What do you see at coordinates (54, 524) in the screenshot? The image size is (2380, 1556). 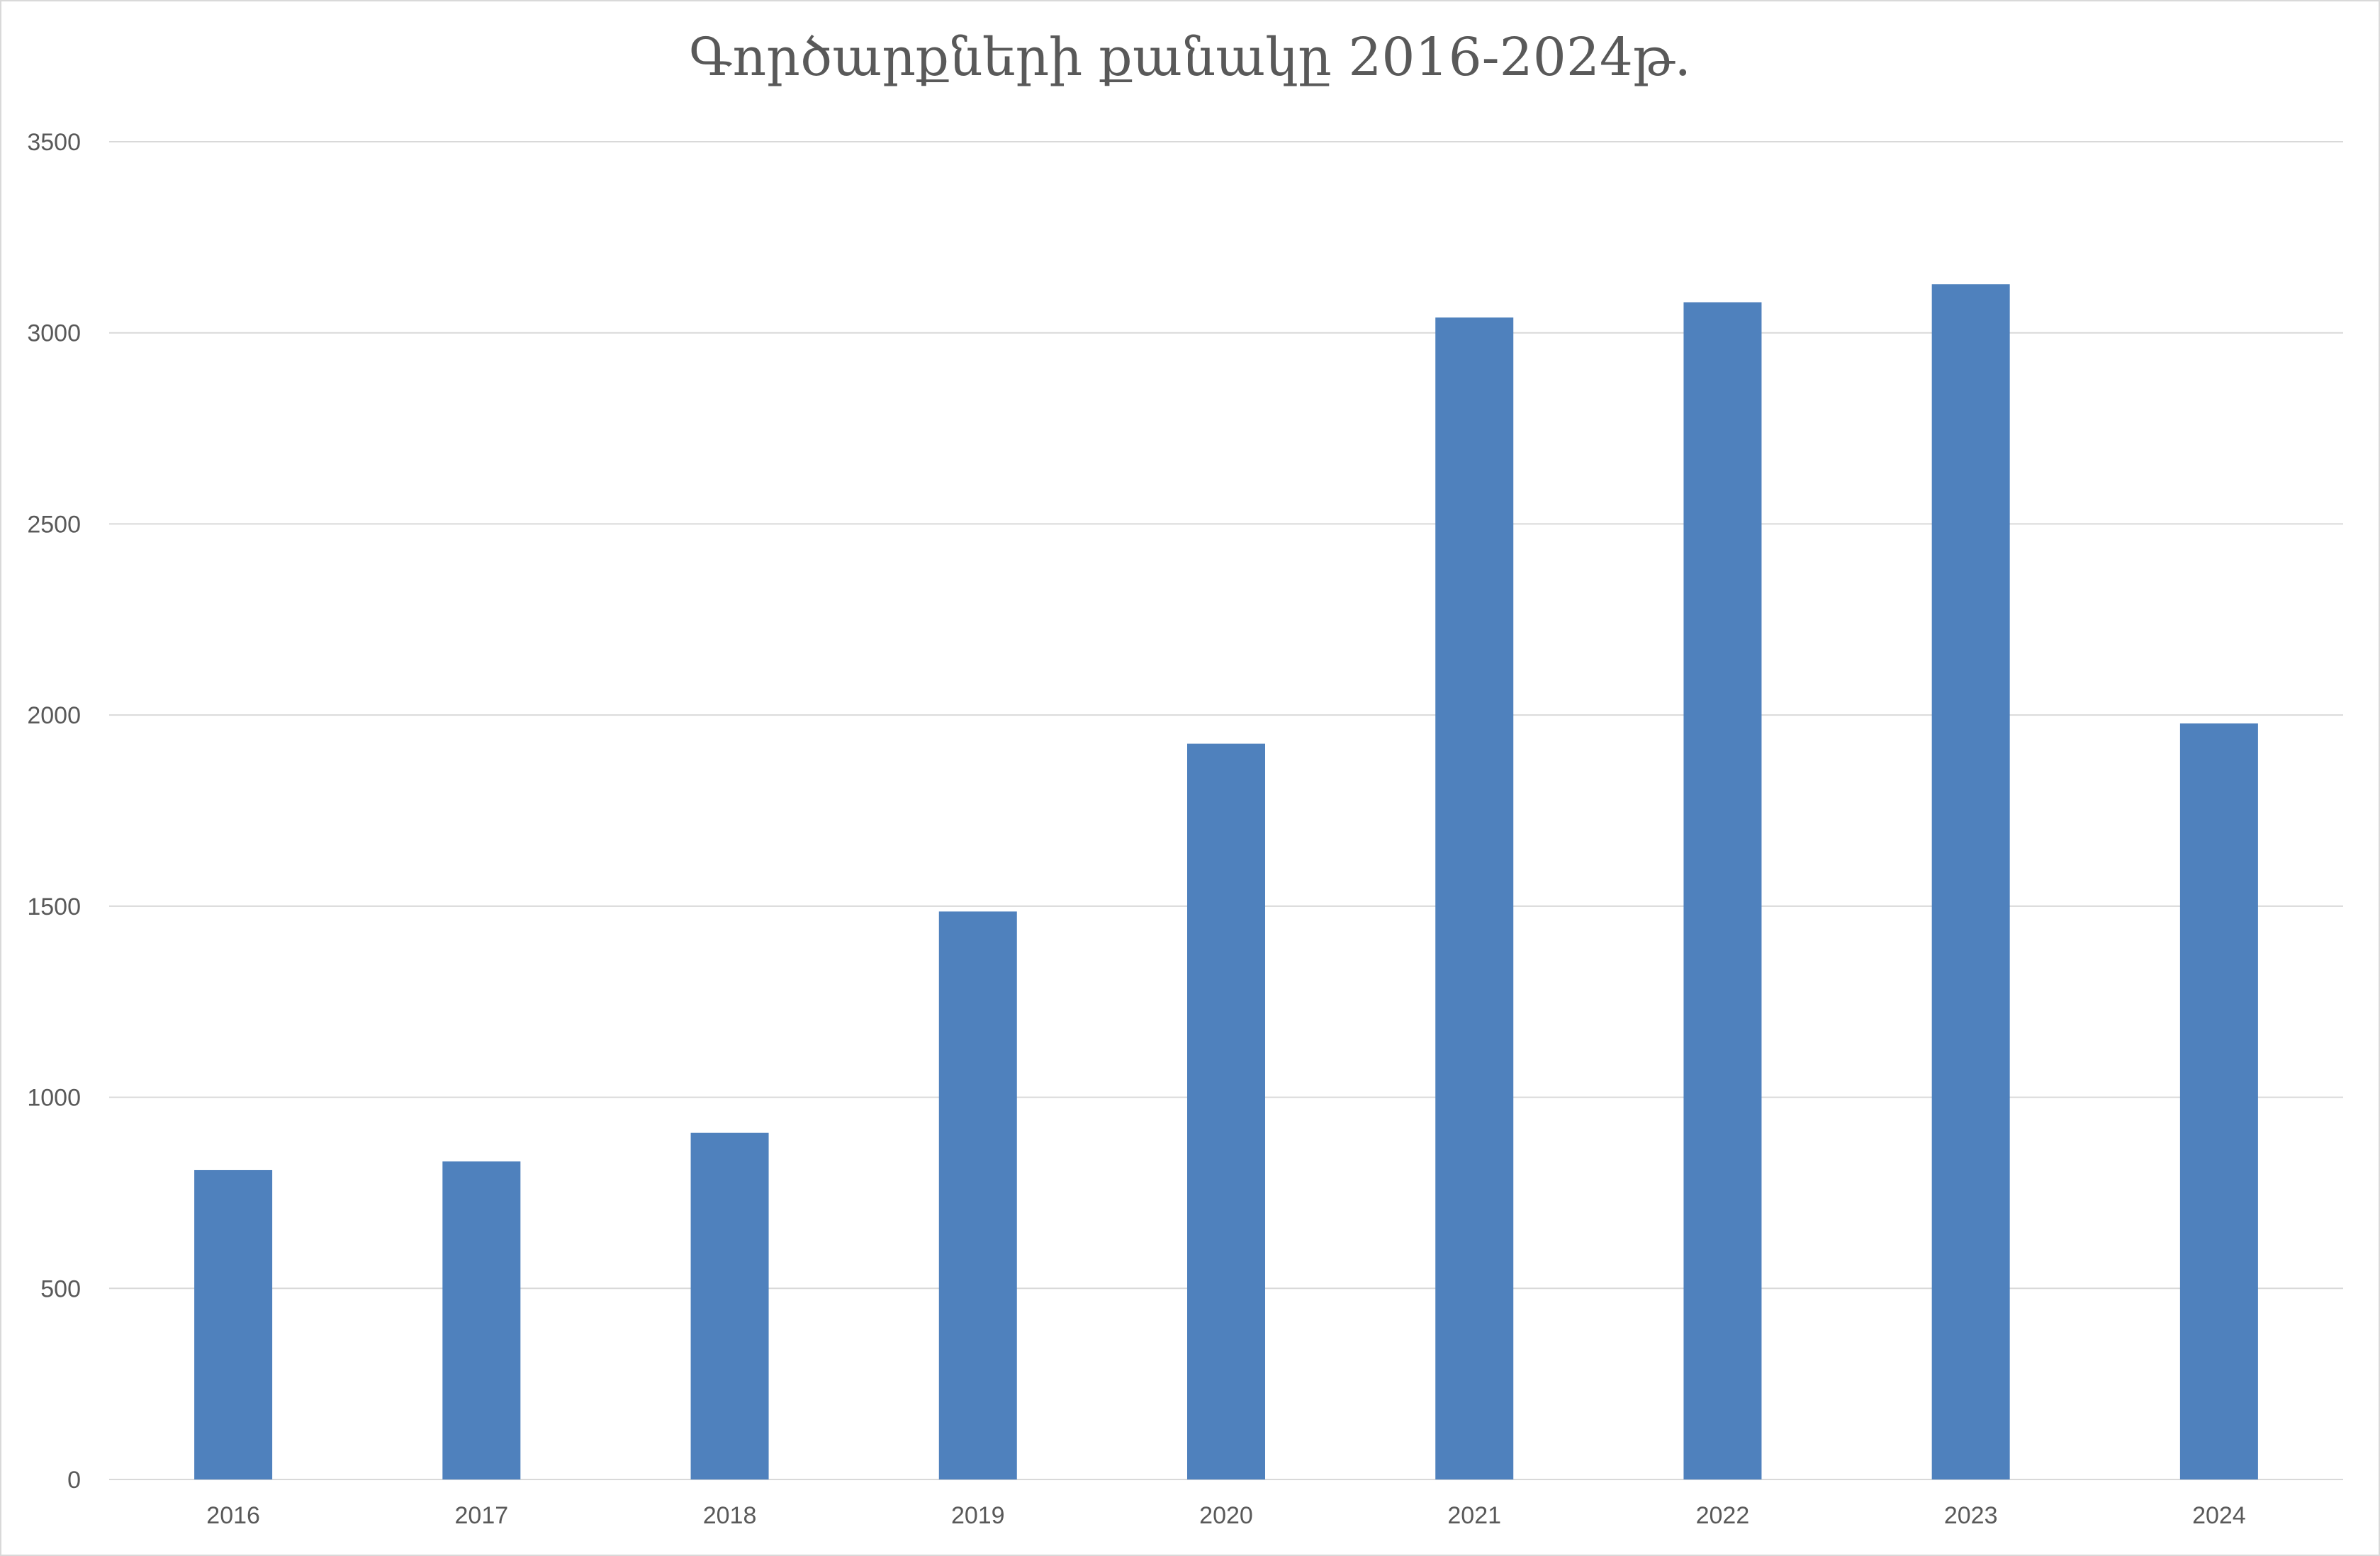 I see `y-tick-label: 2500` at bounding box center [54, 524].